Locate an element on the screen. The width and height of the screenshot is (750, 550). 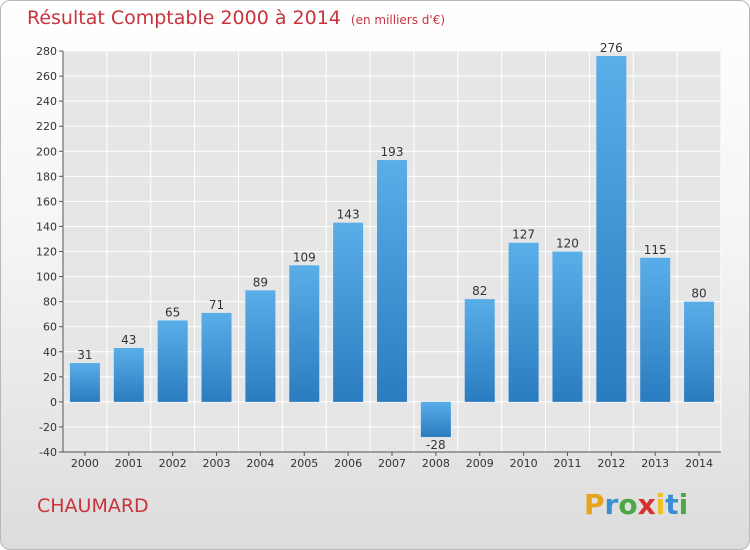
data-label-2002: 65 is located at coordinates (172, 312).